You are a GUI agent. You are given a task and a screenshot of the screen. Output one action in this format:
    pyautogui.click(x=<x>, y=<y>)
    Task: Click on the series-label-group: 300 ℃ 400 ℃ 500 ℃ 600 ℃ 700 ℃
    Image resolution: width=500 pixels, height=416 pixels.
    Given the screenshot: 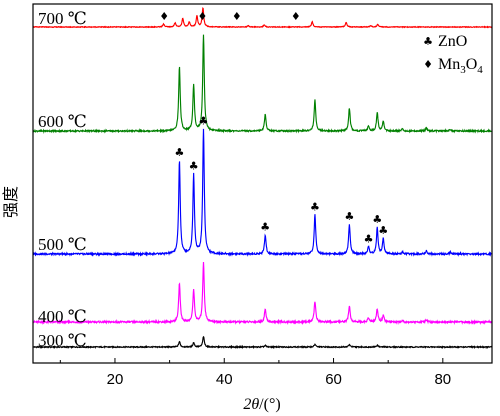 What is the action you would take?
    pyautogui.click(x=62, y=179)
    